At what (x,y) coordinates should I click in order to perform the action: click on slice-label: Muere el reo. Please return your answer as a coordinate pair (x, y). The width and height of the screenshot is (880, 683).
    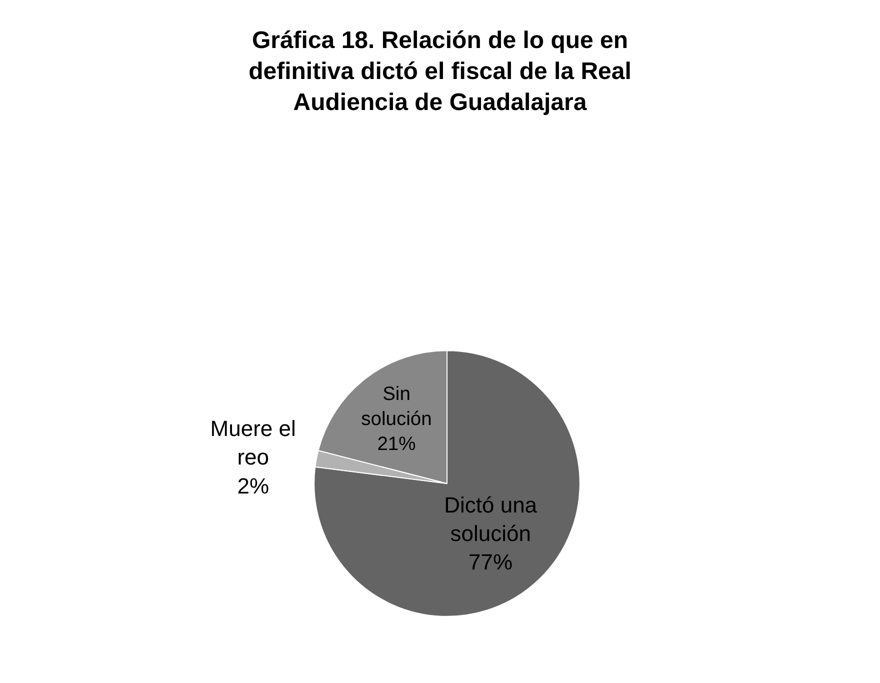
    Looking at the image, I should click on (253, 443).